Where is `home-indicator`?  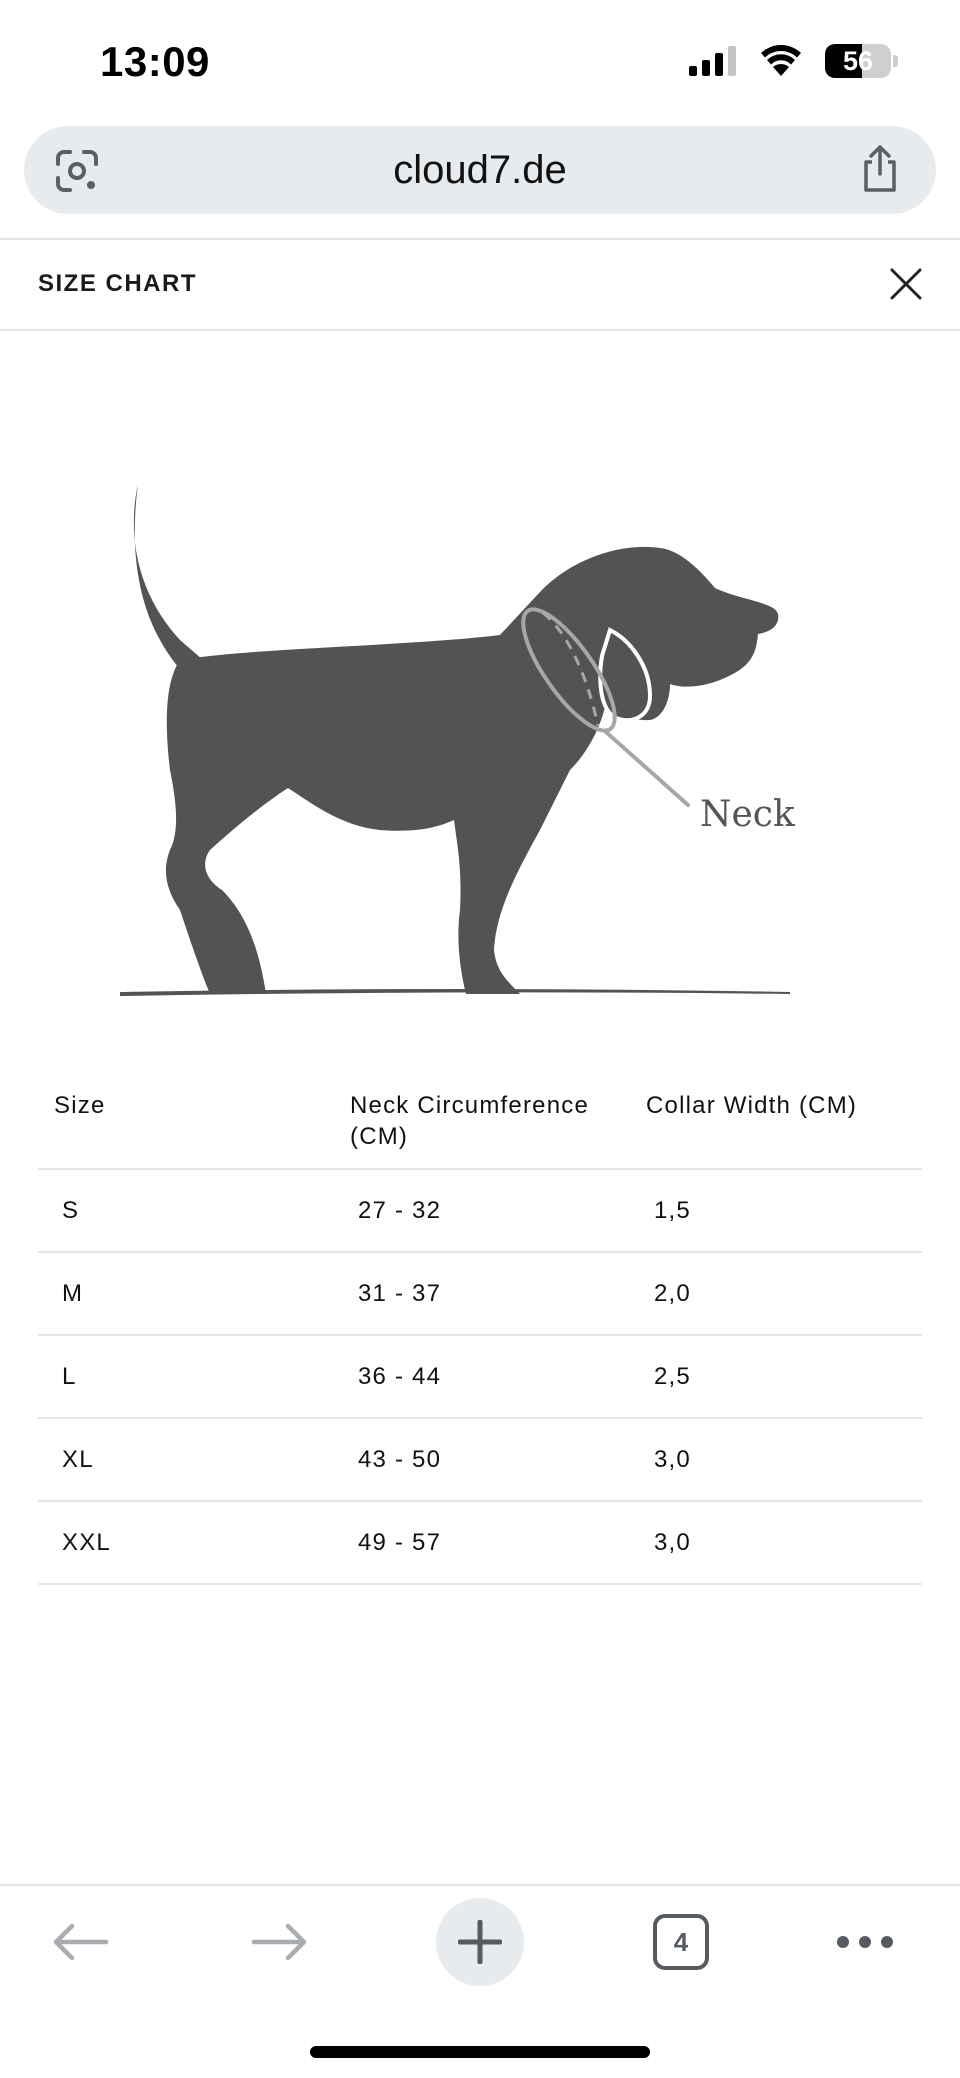 home-indicator is located at coordinates (480, 2052).